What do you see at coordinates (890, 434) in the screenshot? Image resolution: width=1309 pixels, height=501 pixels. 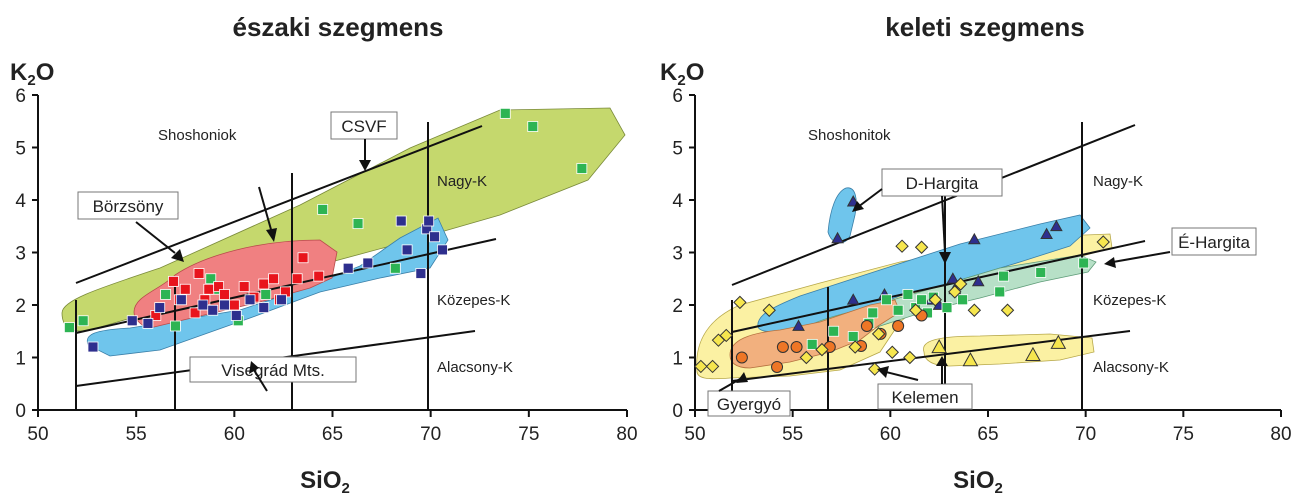 I see `x-tick-label: 60` at bounding box center [890, 434].